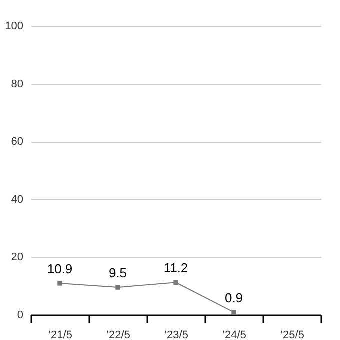 The width and height of the screenshot is (340, 340). What do you see at coordinates (118, 335) in the screenshot?
I see `x-tick-label: ’22/5` at bounding box center [118, 335].